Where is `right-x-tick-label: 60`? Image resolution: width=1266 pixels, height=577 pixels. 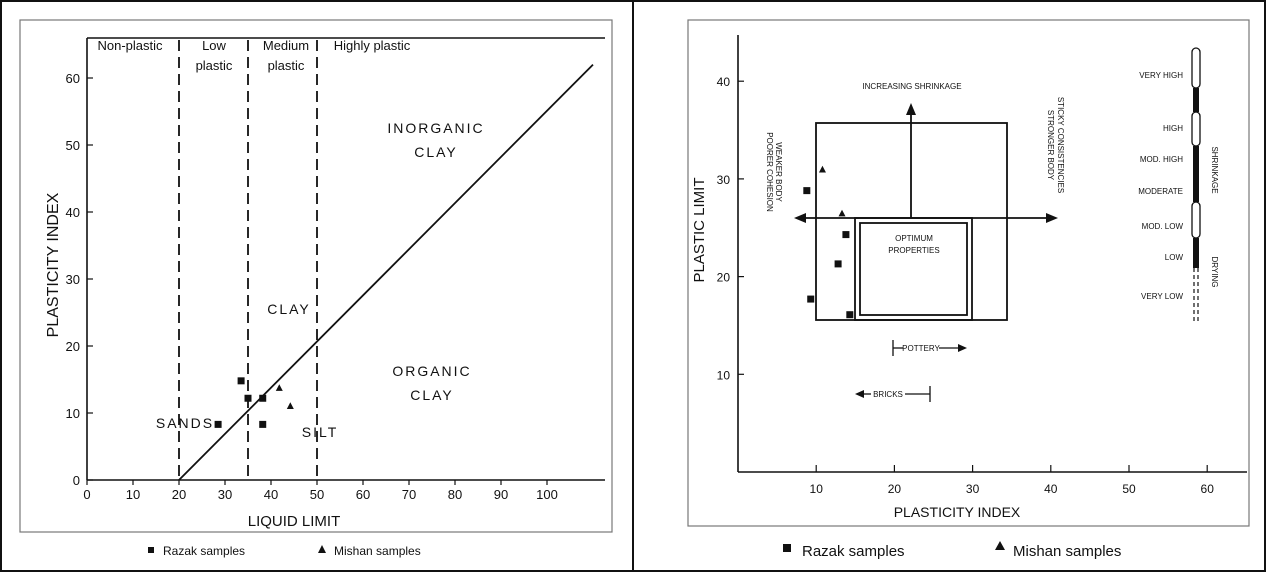
right-x-tick-label: 60 is located at coordinates (1208, 489).